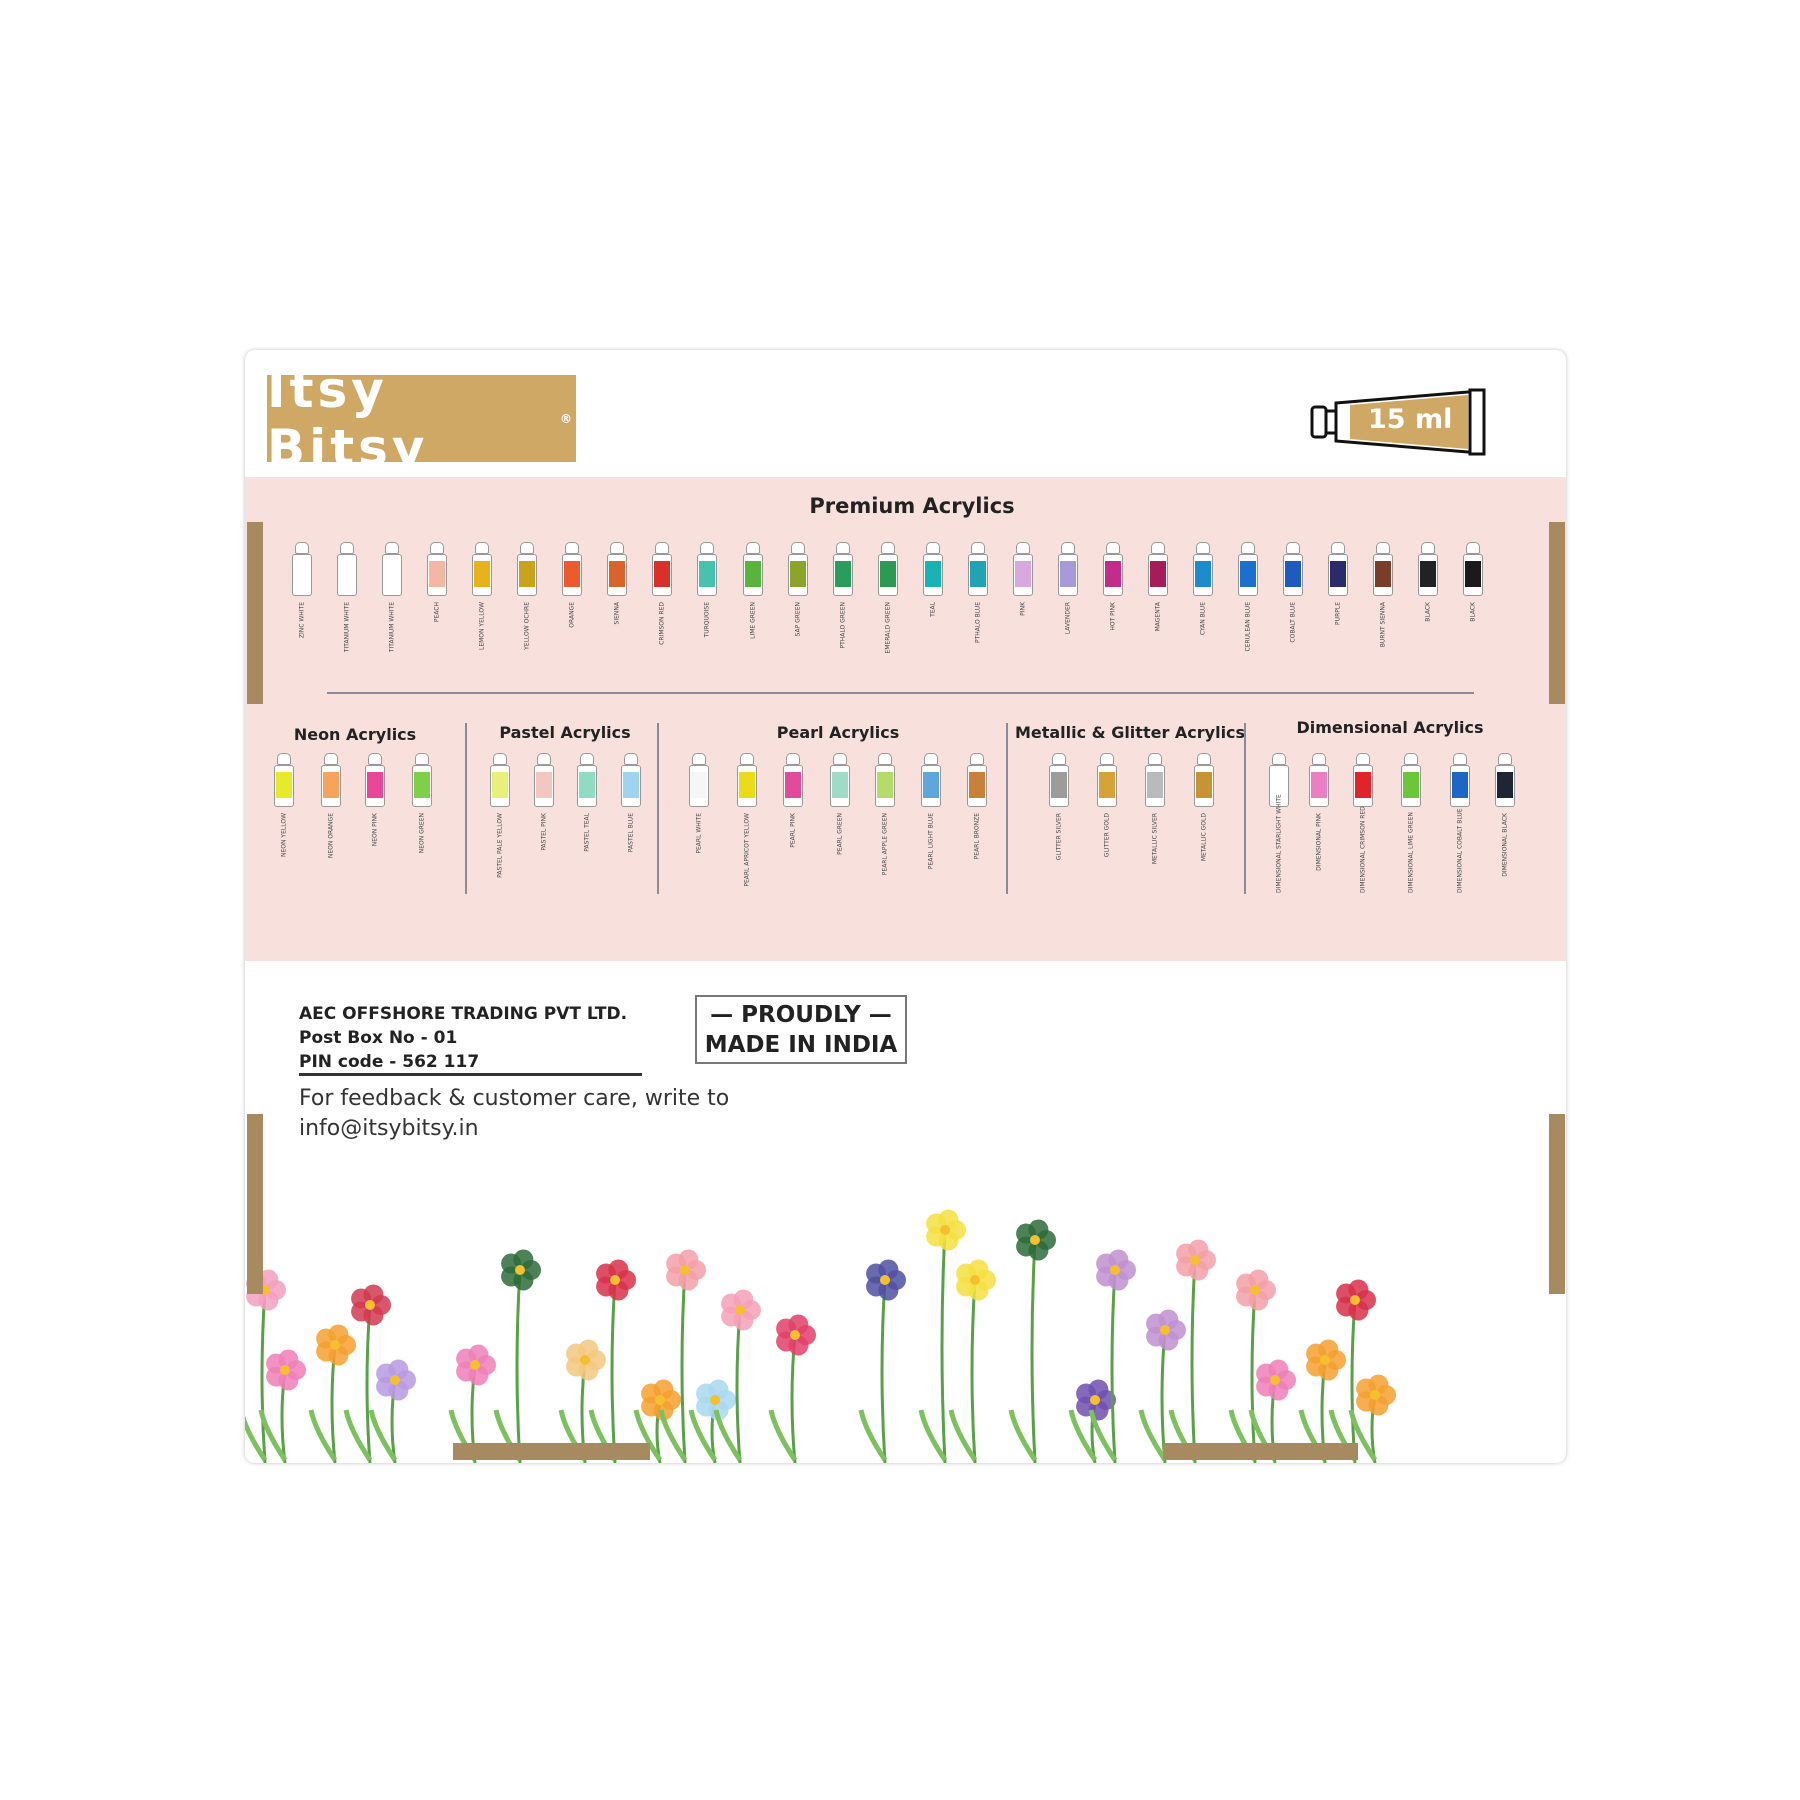 This screenshot has width=1800, height=1800. I want to click on brand-logo: Itsy Bitsy ®, so click(421, 419).